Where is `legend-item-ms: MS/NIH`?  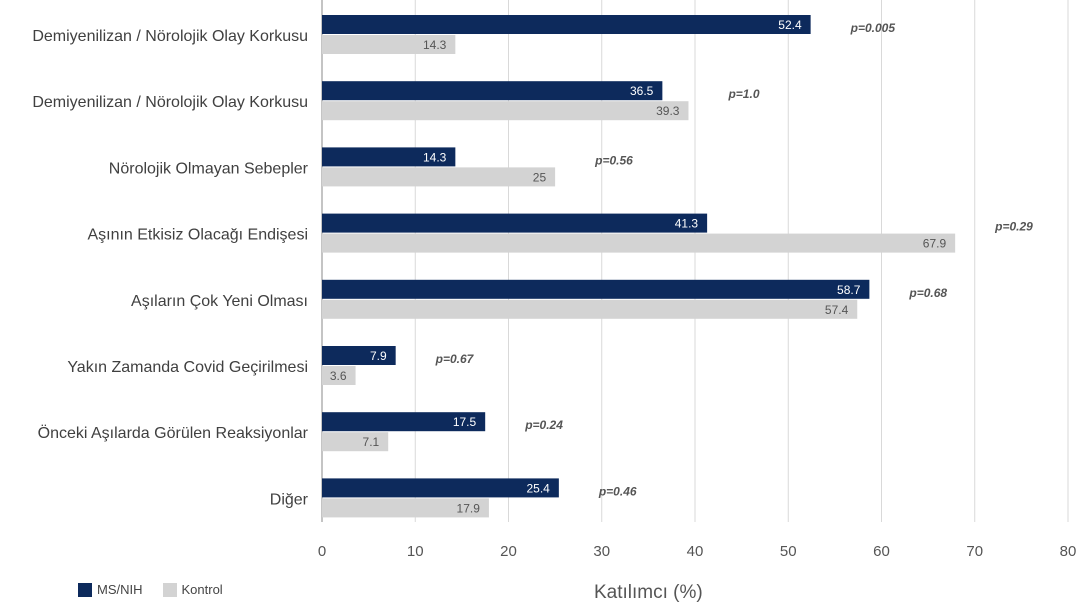
legend-item-ms: MS/NIH is located at coordinates (110, 589).